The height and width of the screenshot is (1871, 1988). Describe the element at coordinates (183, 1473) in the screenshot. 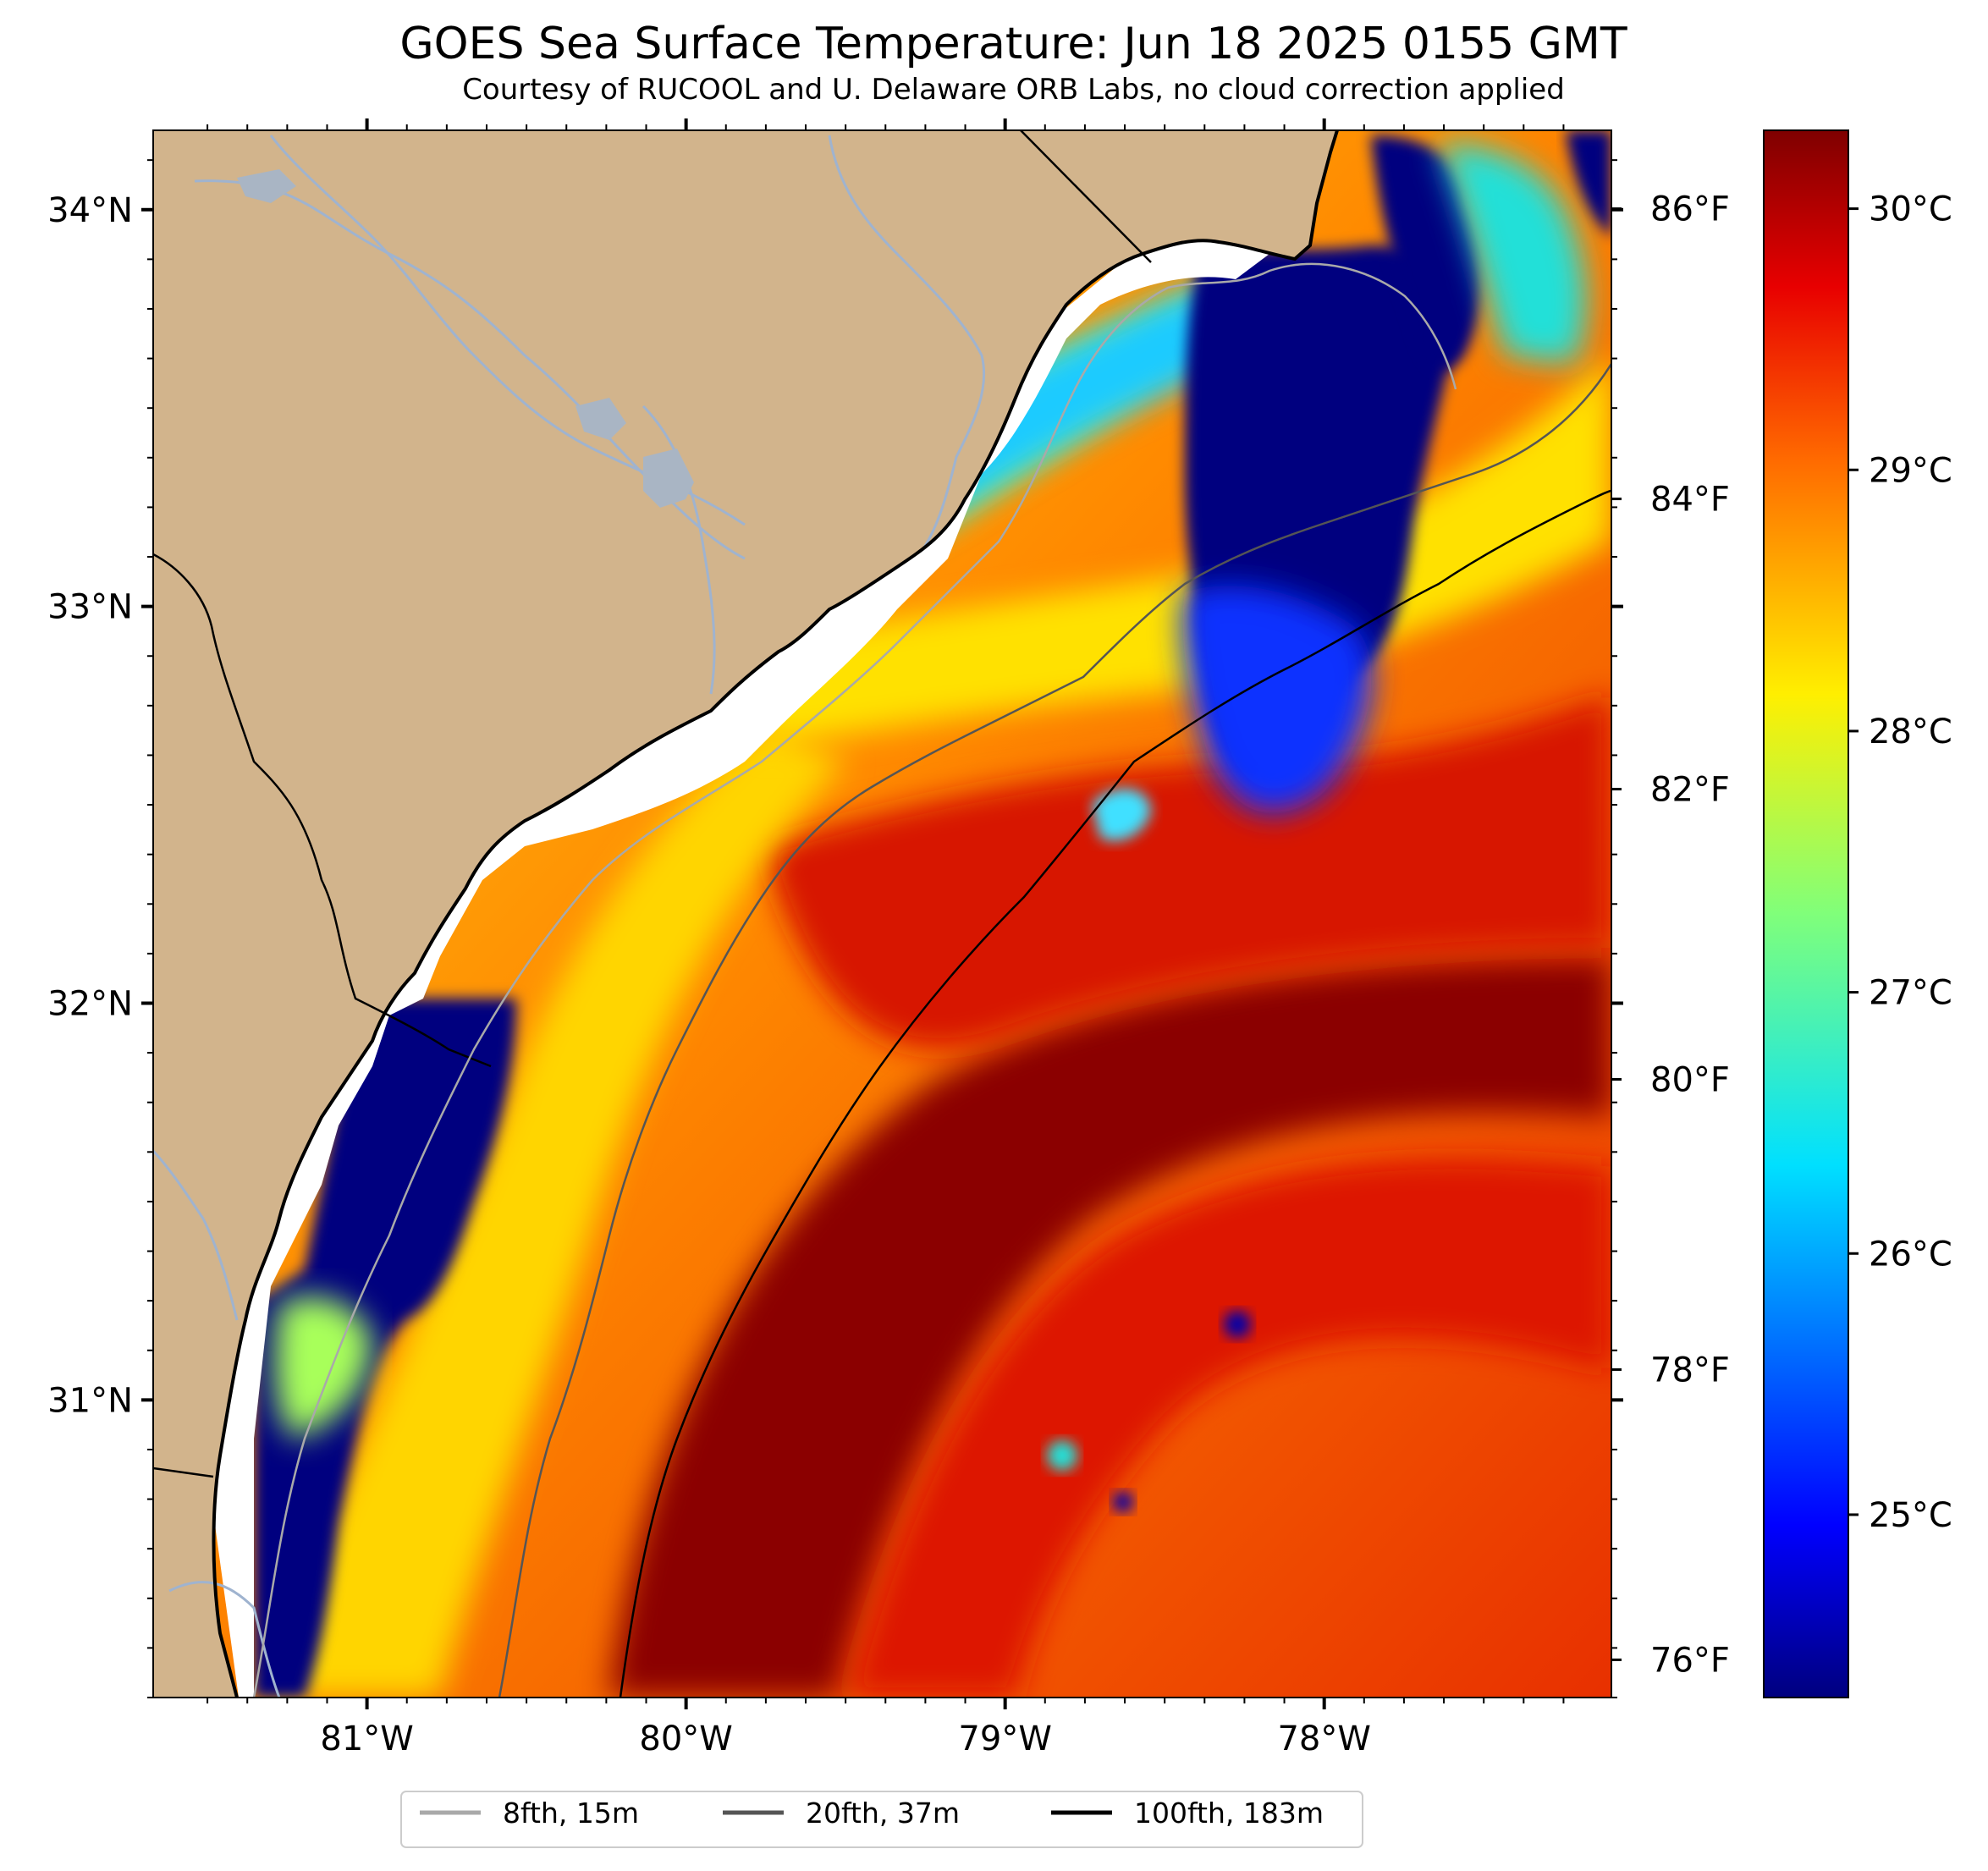

I see `border-ga-fl` at that location.